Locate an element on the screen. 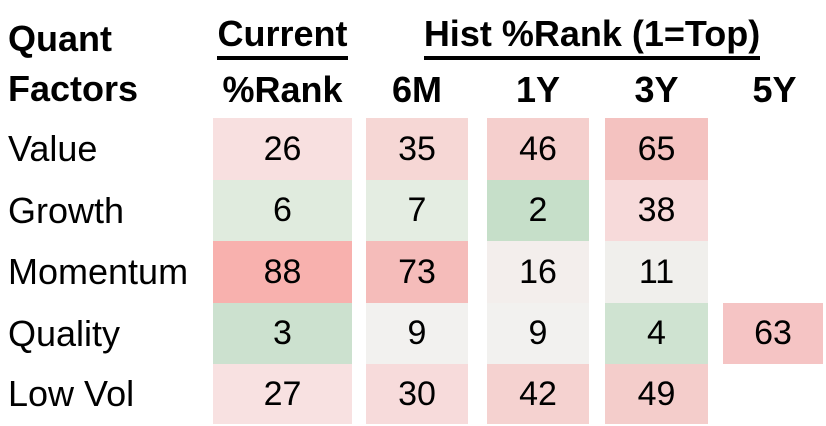 The height and width of the screenshot is (426, 826). heatmap-cell: 2 is located at coordinates (538, 210).